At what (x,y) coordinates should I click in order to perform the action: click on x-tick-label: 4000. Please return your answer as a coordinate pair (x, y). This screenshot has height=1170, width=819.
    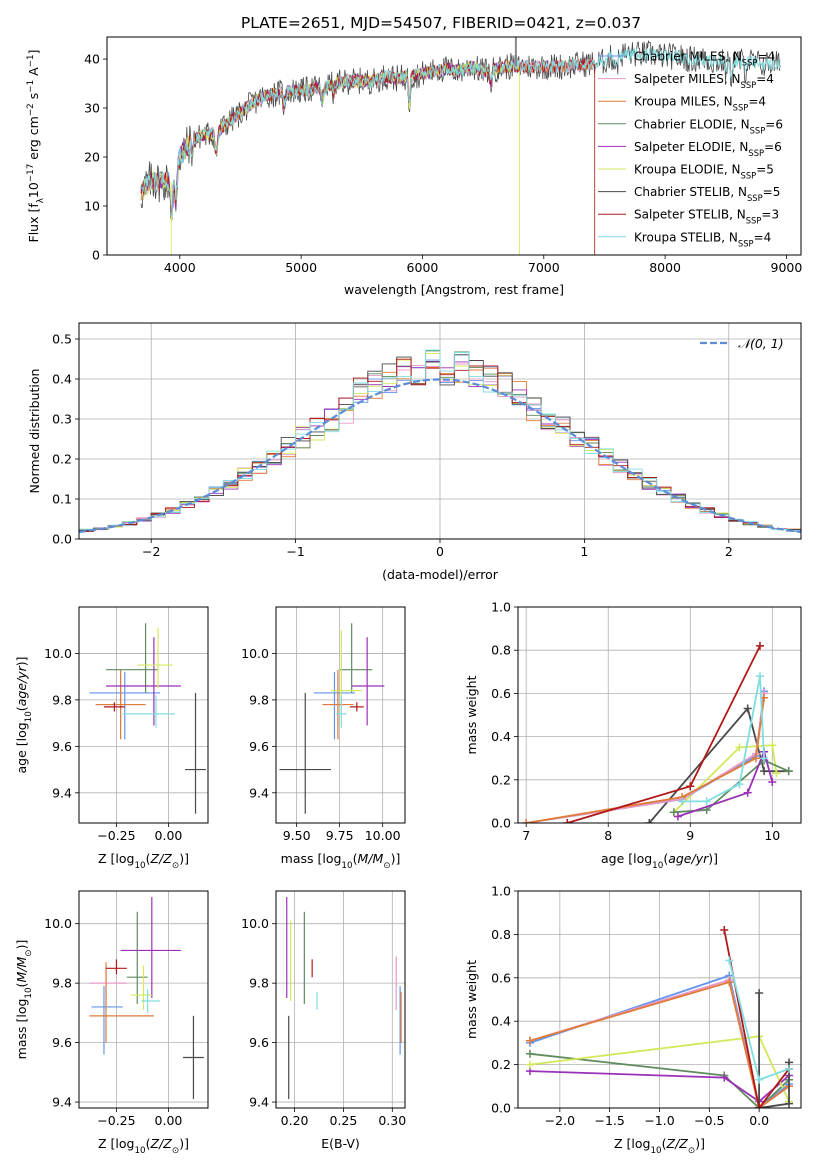
    Looking at the image, I should click on (180, 267).